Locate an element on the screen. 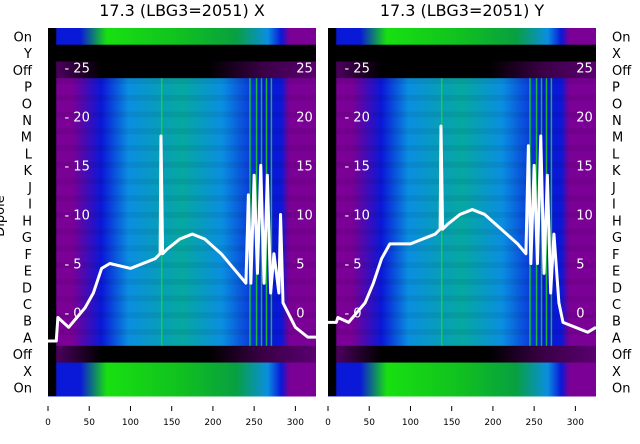 The image size is (640, 444). row-label: B is located at coordinates (616, 322).